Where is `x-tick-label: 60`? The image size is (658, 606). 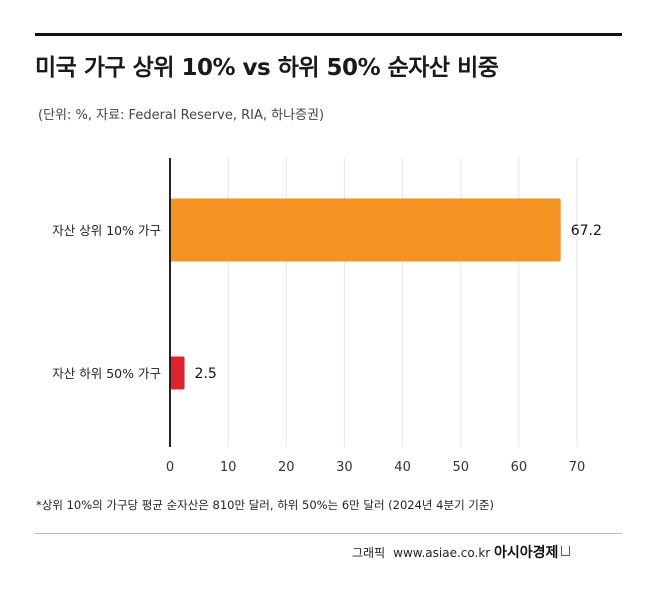
x-tick-label: 60 is located at coordinates (519, 467).